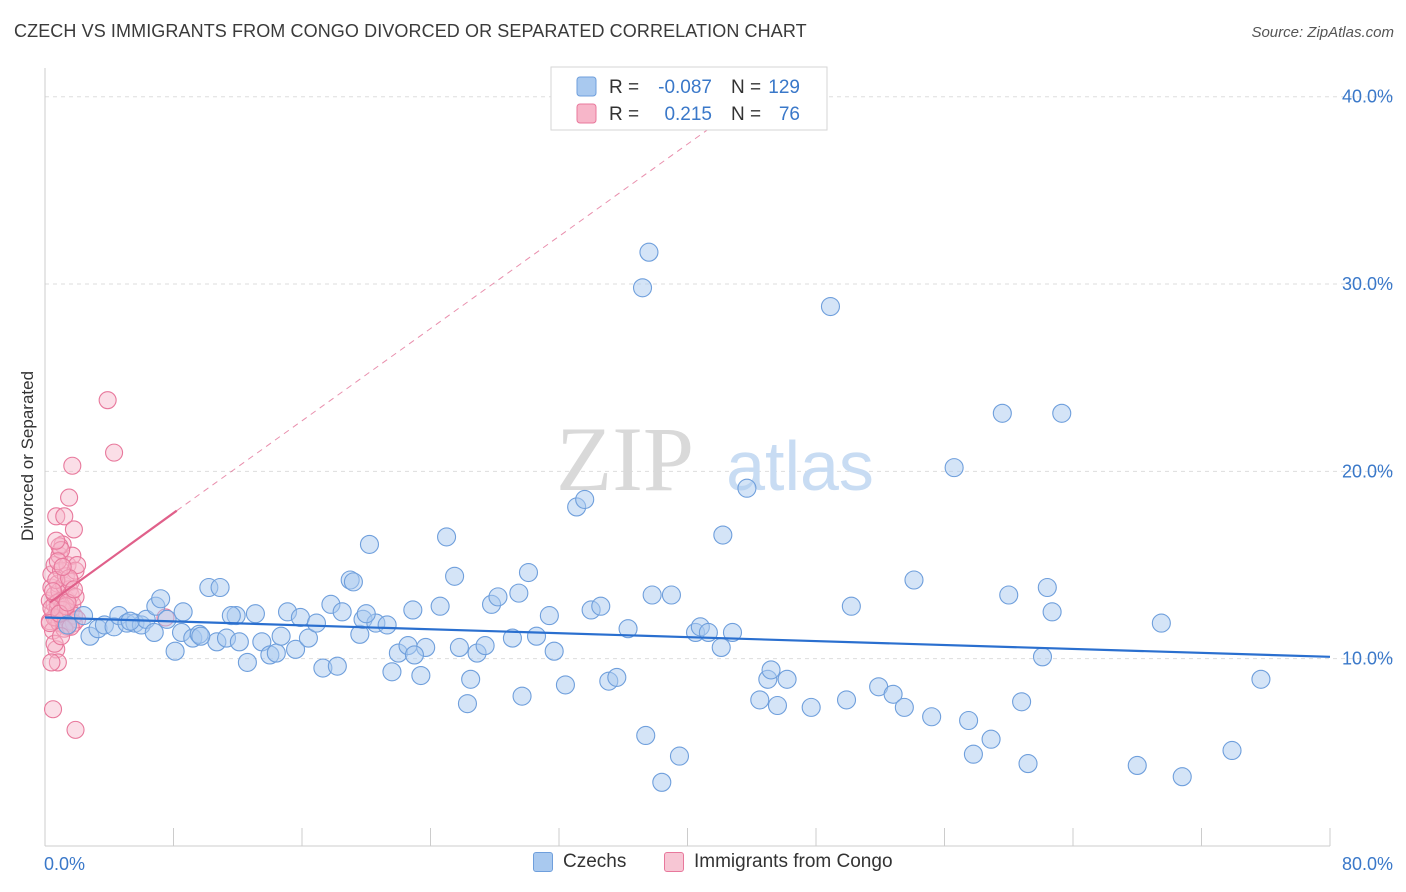  Describe the element at coordinates (595, 861) in the screenshot. I see `czech-legend-label: Czechs` at that location.